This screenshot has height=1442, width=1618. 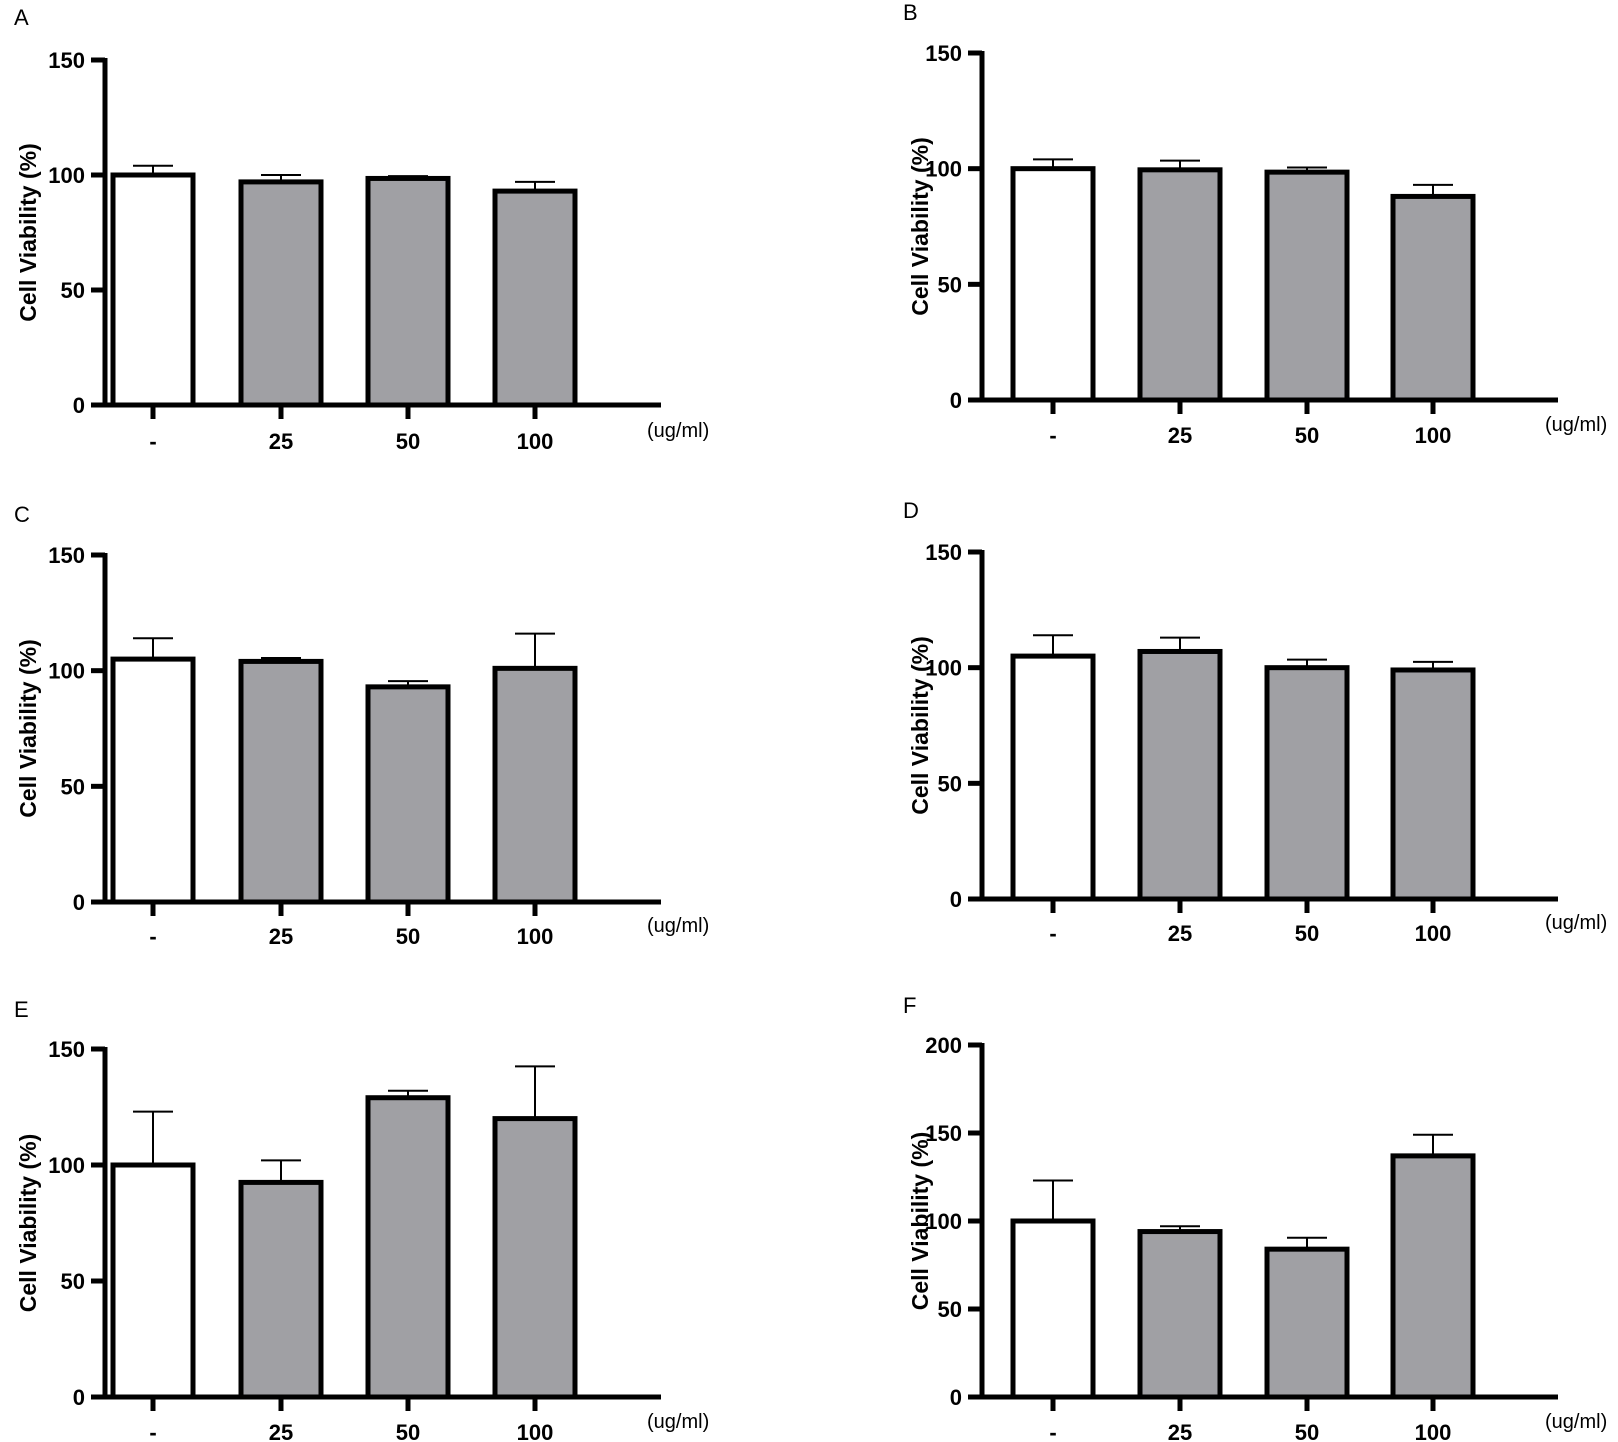 I want to click on panel-letter: C, so click(x=22, y=514).